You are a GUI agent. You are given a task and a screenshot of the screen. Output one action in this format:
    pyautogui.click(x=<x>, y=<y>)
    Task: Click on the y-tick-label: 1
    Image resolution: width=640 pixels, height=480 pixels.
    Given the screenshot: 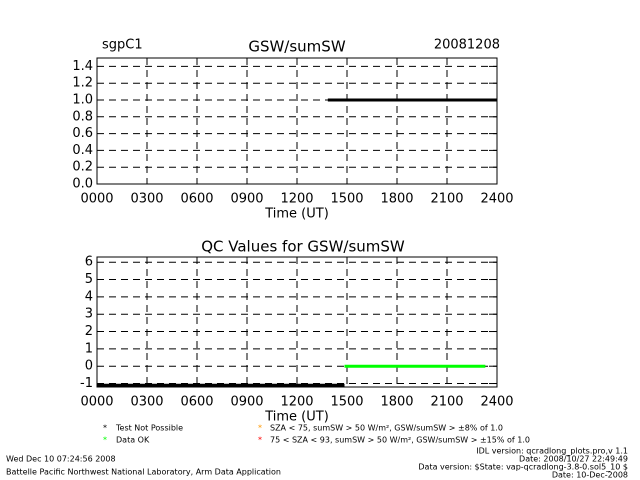 What is the action you would take?
    pyautogui.click(x=89, y=348)
    